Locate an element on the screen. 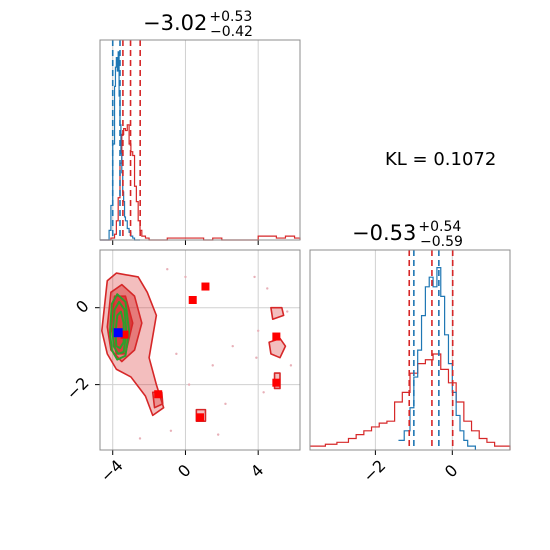  panel2-title-main: −0.53 is located at coordinates (384, 233).